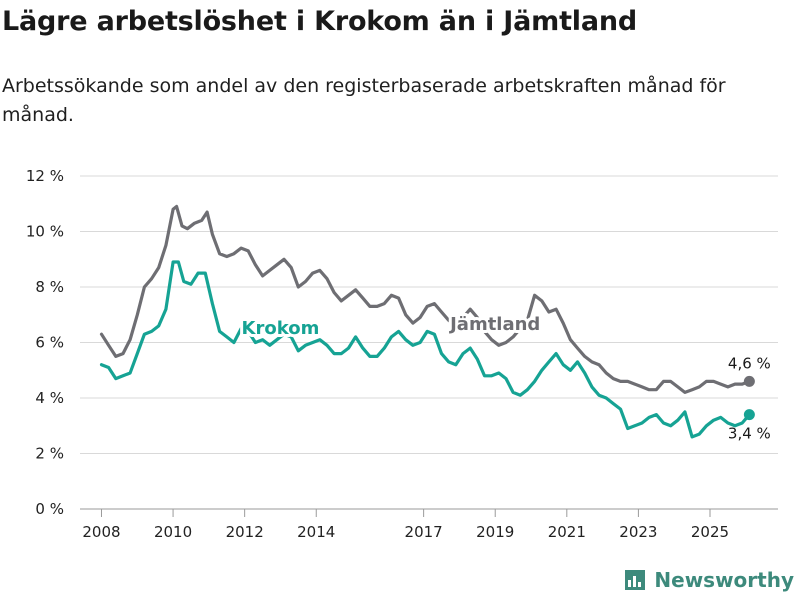  I want to click on y-tick-label: 10 %, so click(45, 232).